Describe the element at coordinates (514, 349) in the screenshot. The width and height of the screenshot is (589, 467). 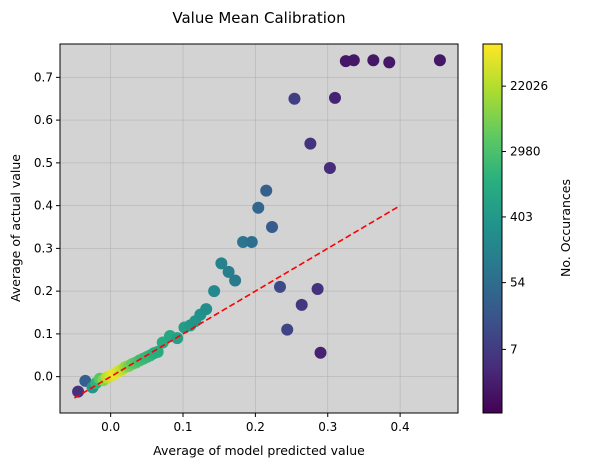
I see `colorbar-tick-label: 7` at that location.